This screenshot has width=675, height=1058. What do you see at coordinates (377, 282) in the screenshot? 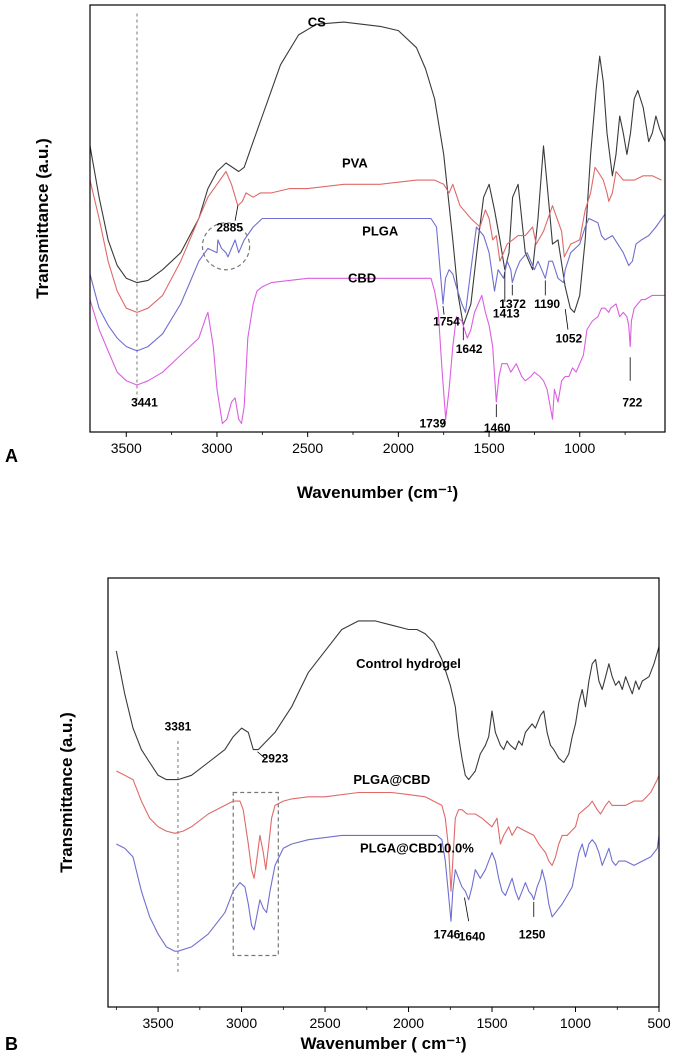
I see `series-line-plga` at bounding box center [377, 282].